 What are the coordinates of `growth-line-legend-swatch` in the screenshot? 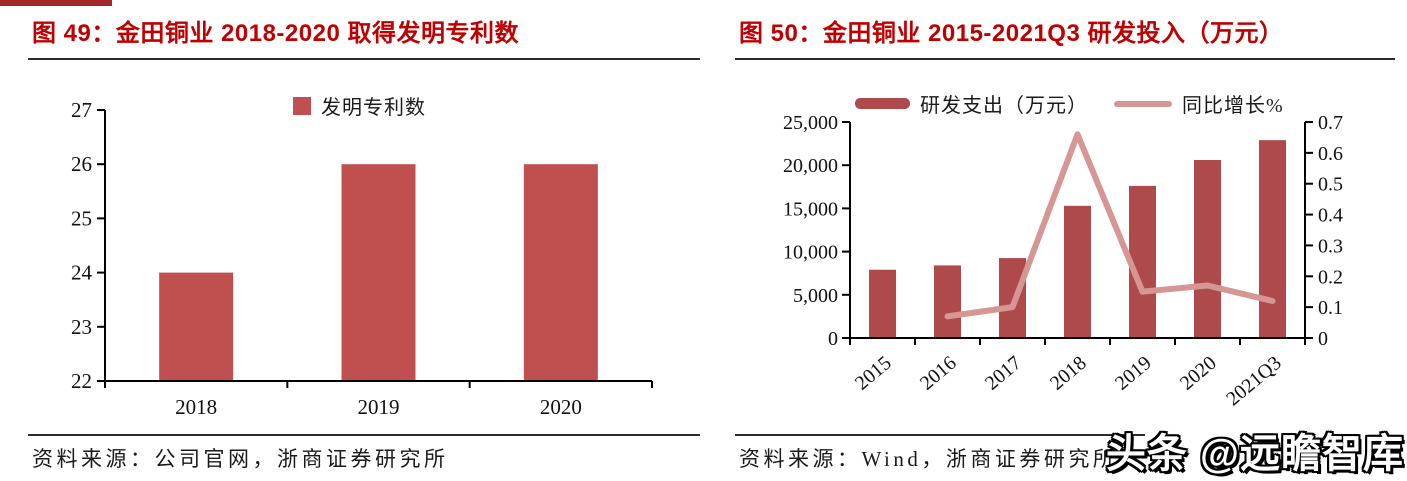 It's located at (1143, 103).